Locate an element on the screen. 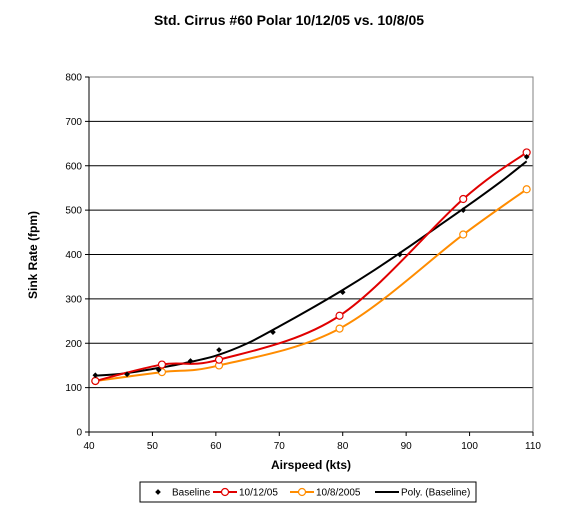 The height and width of the screenshot is (522, 579). y-tick-label: 600 is located at coordinates (73, 166).